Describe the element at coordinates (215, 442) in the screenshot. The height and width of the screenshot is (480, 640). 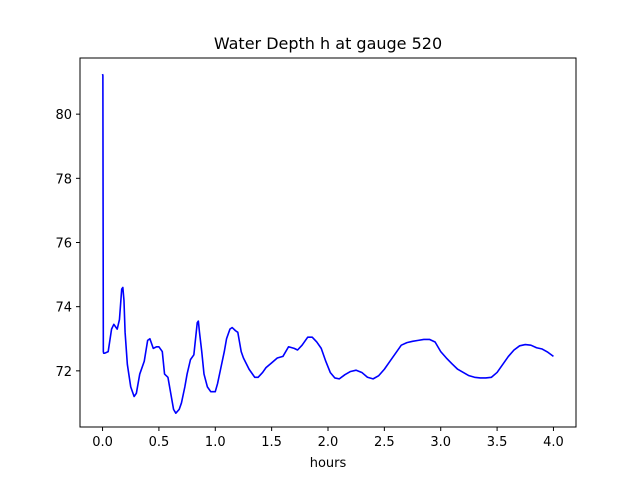
I see `x-tick-label: 1.0` at that location.